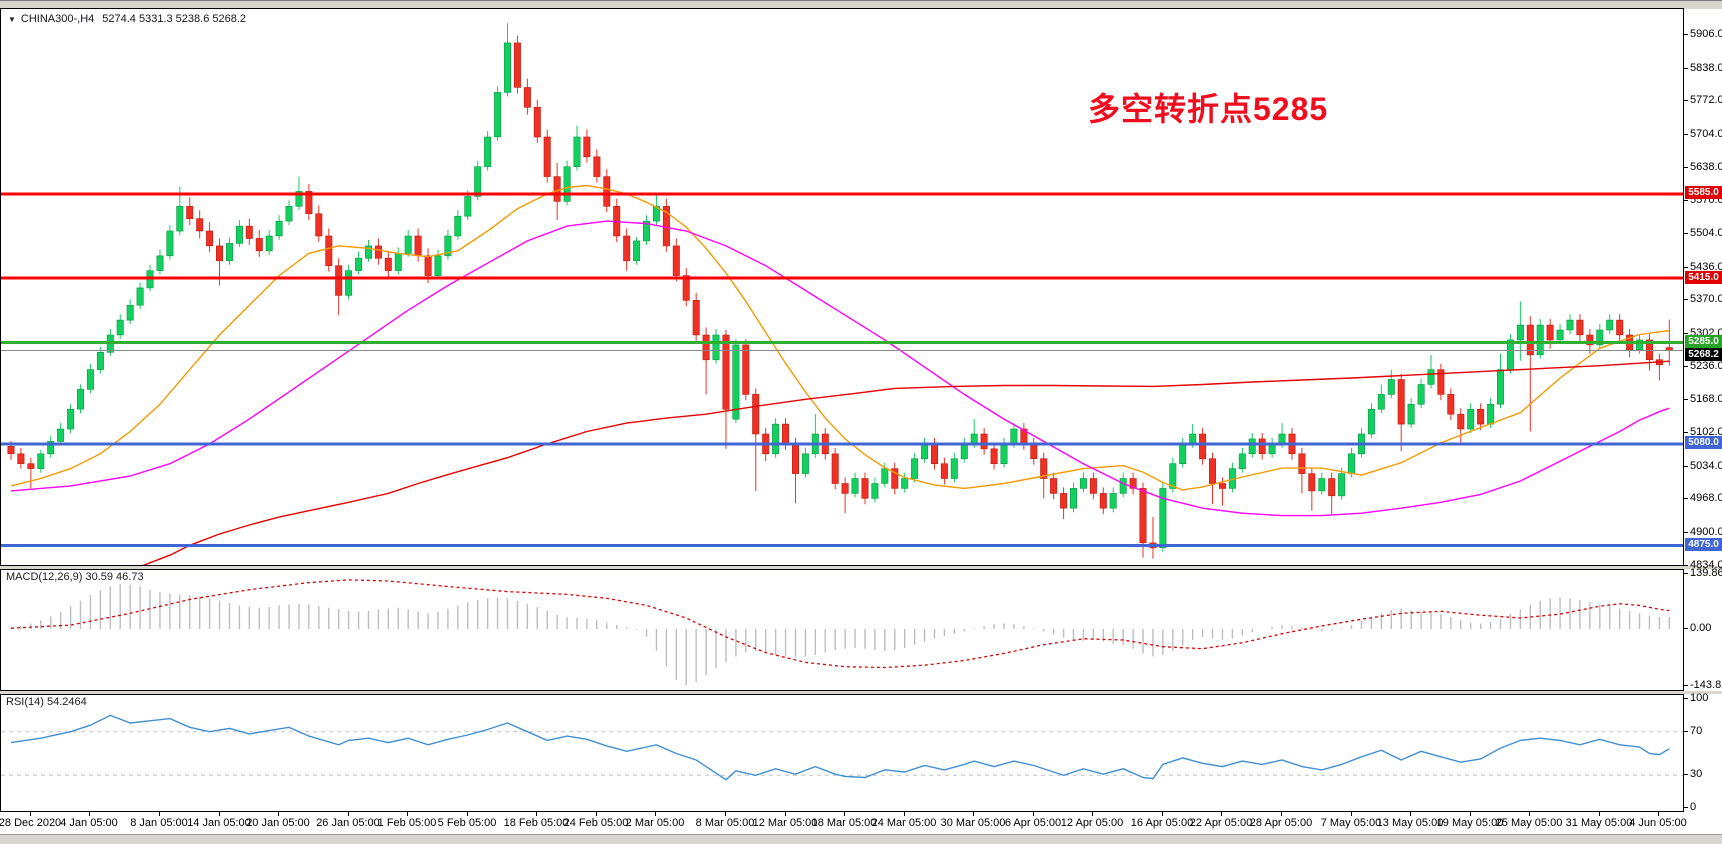 The width and height of the screenshot is (1722, 844). What do you see at coordinates (1208, 109) in the screenshot?
I see `price-annotation: 多空转折点5285` at bounding box center [1208, 109].